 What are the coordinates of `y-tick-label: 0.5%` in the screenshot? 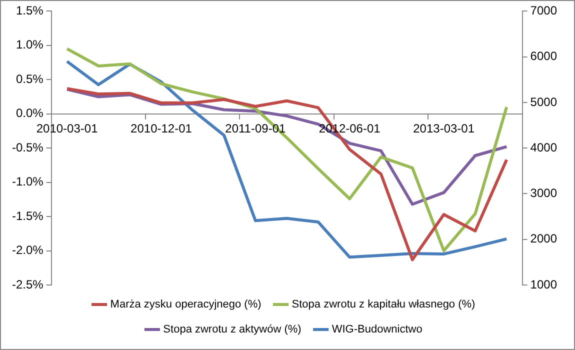 It's located at (30, 79).